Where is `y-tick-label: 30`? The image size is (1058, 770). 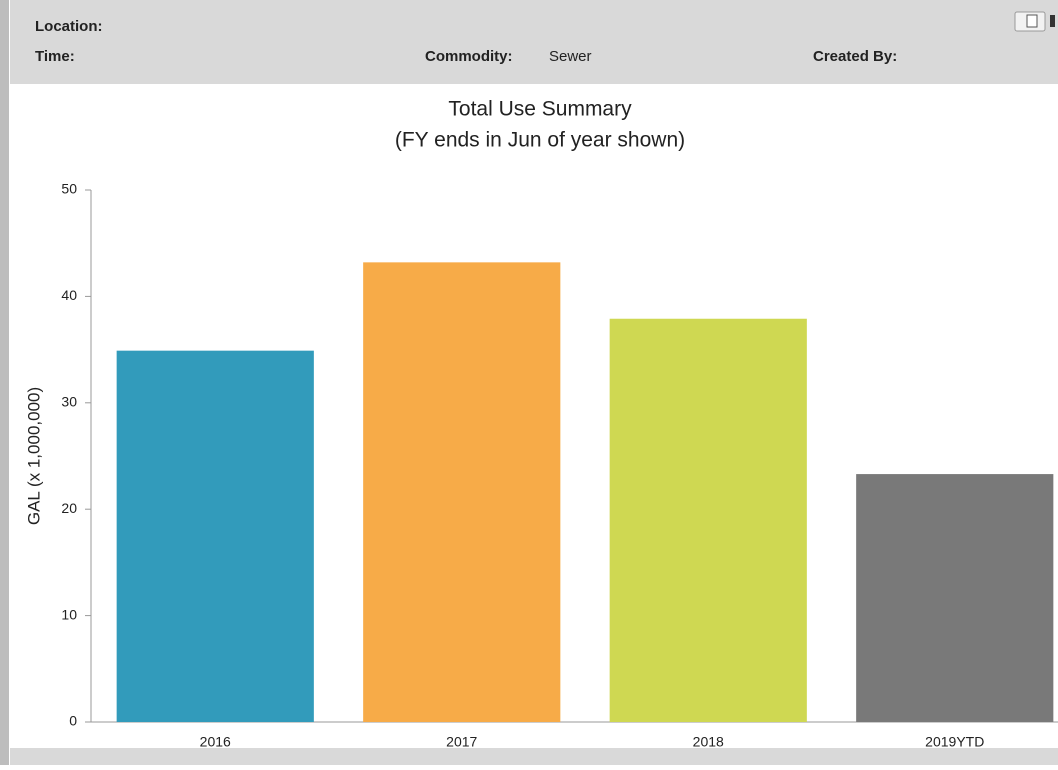 y-tick-label: 30 is located at coordinates (69, 402).